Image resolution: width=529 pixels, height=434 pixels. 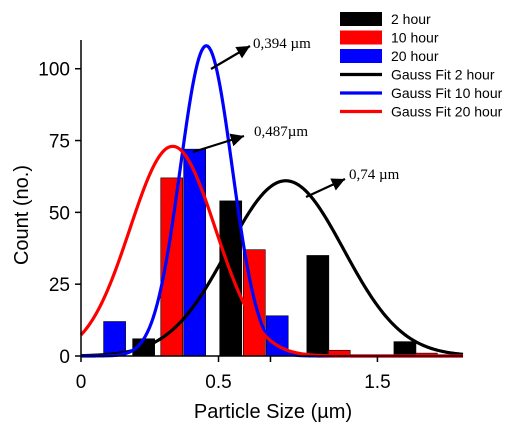 I want to click on x-tick-label: 0, so click(x=81, y=382).